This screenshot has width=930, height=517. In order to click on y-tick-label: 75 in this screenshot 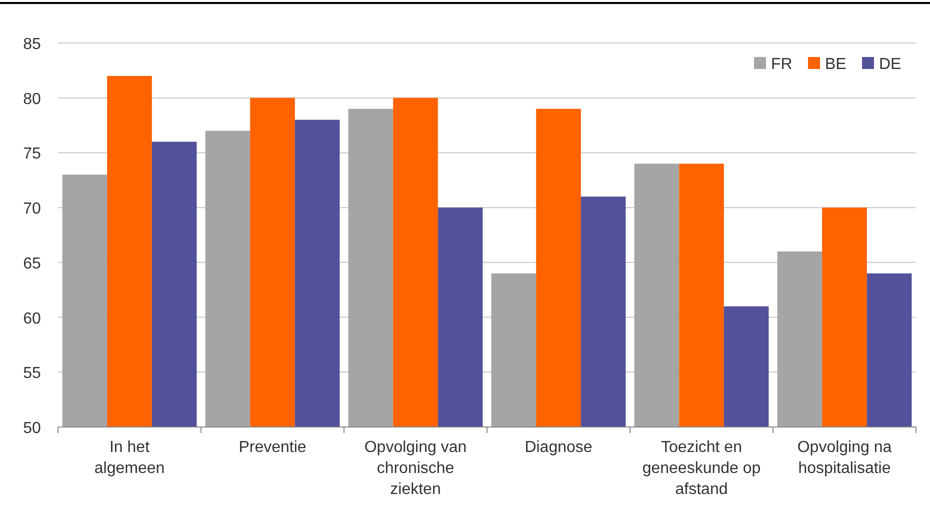, I will do `click(32, 154)`.